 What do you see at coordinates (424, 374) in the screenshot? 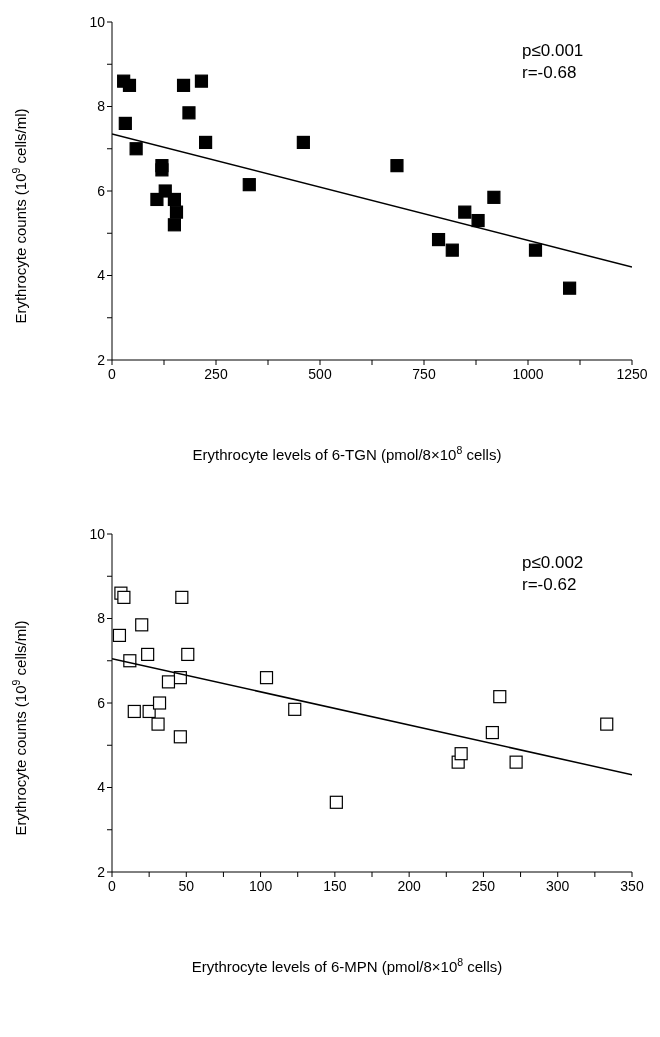
I see `x-tick-label: 750` at bounding box center [424, 374].